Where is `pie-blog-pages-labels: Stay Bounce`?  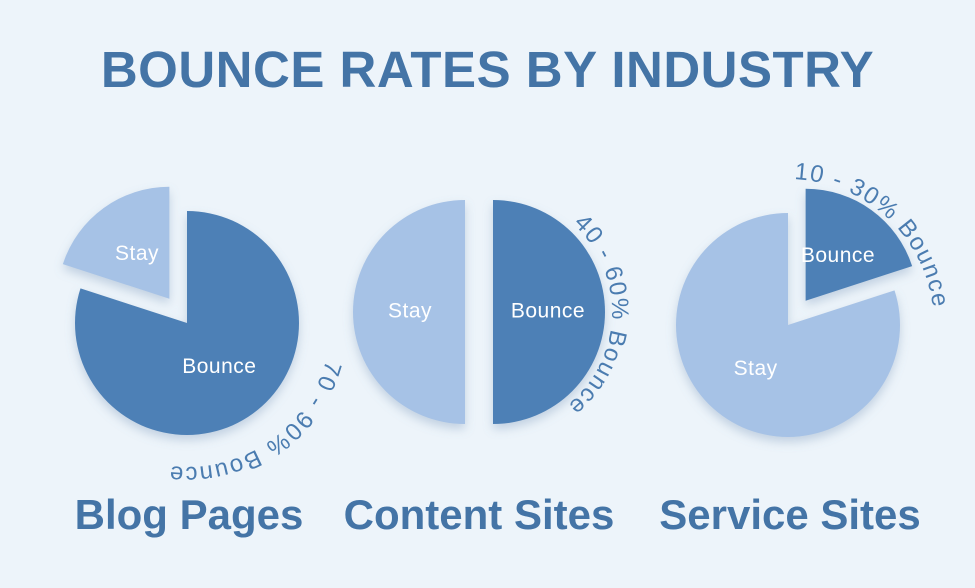 pie-blog-pages-labels: Stay Bounce is located at coordinates (185, 310).